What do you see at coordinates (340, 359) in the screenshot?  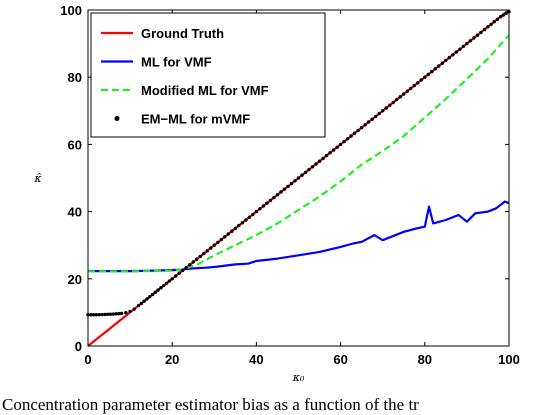 I see `x-tick-label: 60` at bounding box center [340, 359].